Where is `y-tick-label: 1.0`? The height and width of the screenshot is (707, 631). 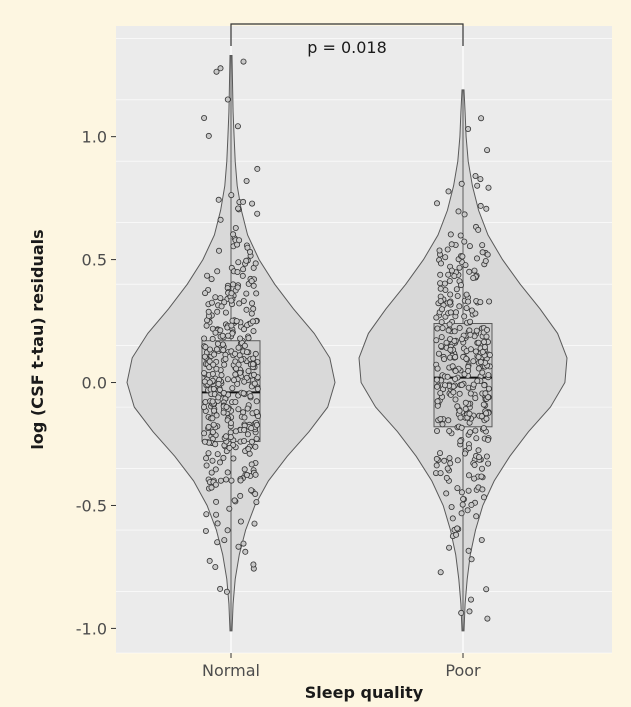 y-tick-label: 1.0 is located at coordinates (94, 137).